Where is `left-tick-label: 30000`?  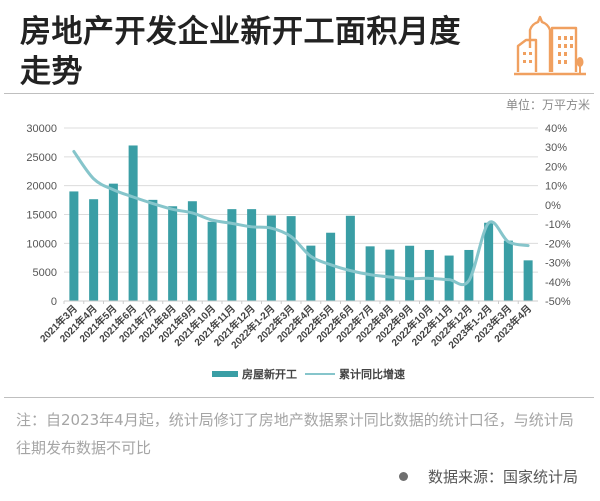
left-tick-label: 30000 is located at coordinates (41, 129).